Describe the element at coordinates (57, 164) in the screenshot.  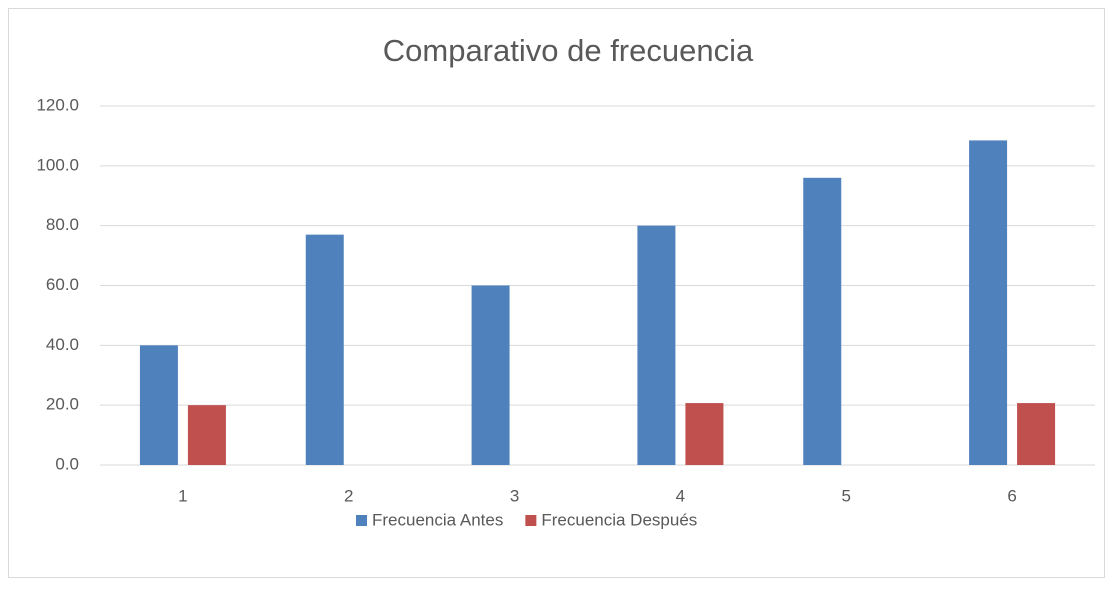
I see `y-tick-label: 100.0` at that location.